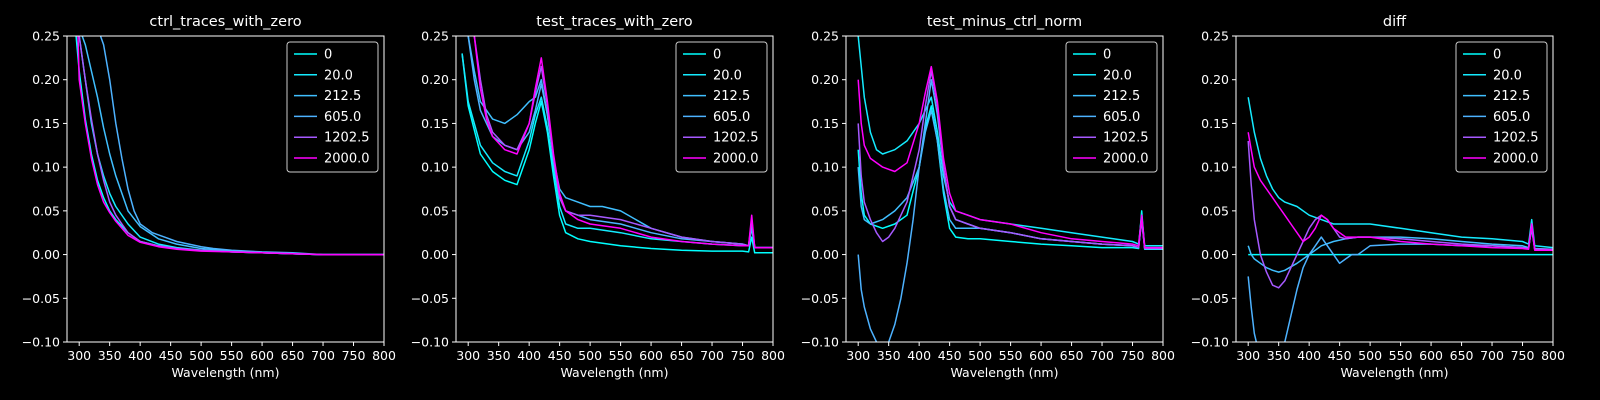 The height and width of the screenshot is (400, 1600). What do you see at coordinates (241, 146) in the screenshot?
I see `series-line-605.0` at bounding box center [241, 146].